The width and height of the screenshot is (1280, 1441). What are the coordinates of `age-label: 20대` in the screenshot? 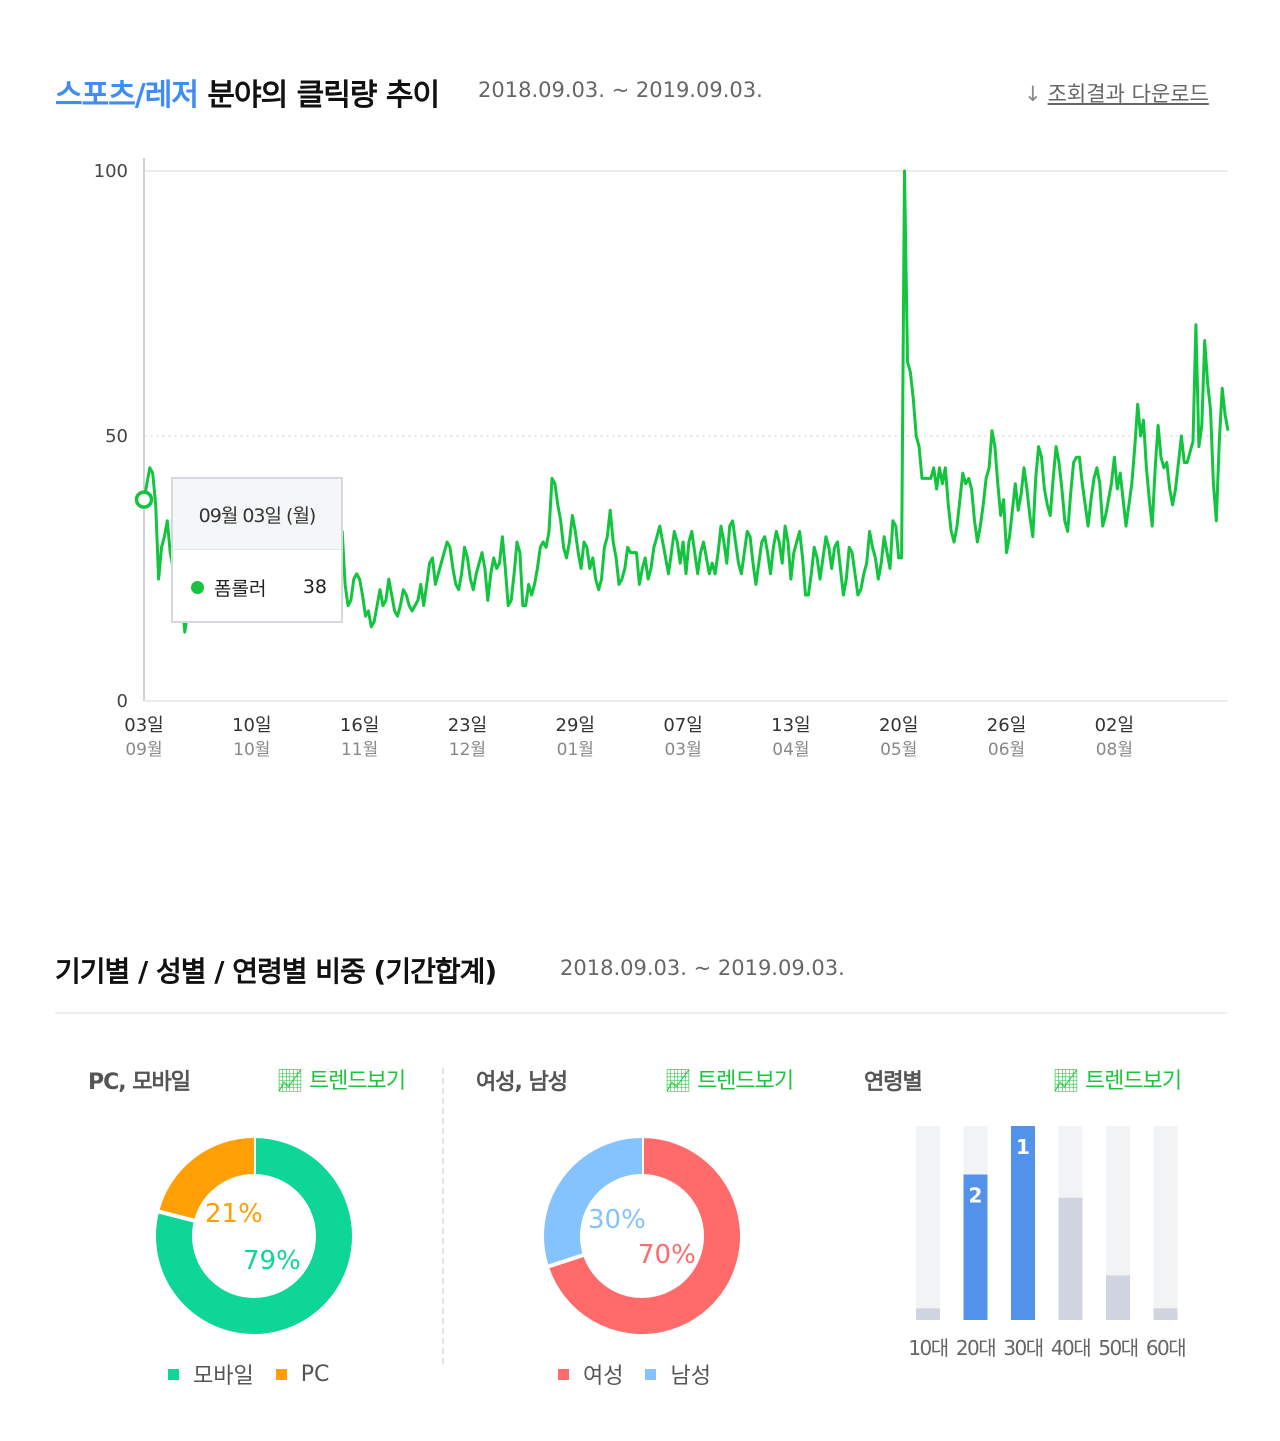 It's located at (976, 1348).